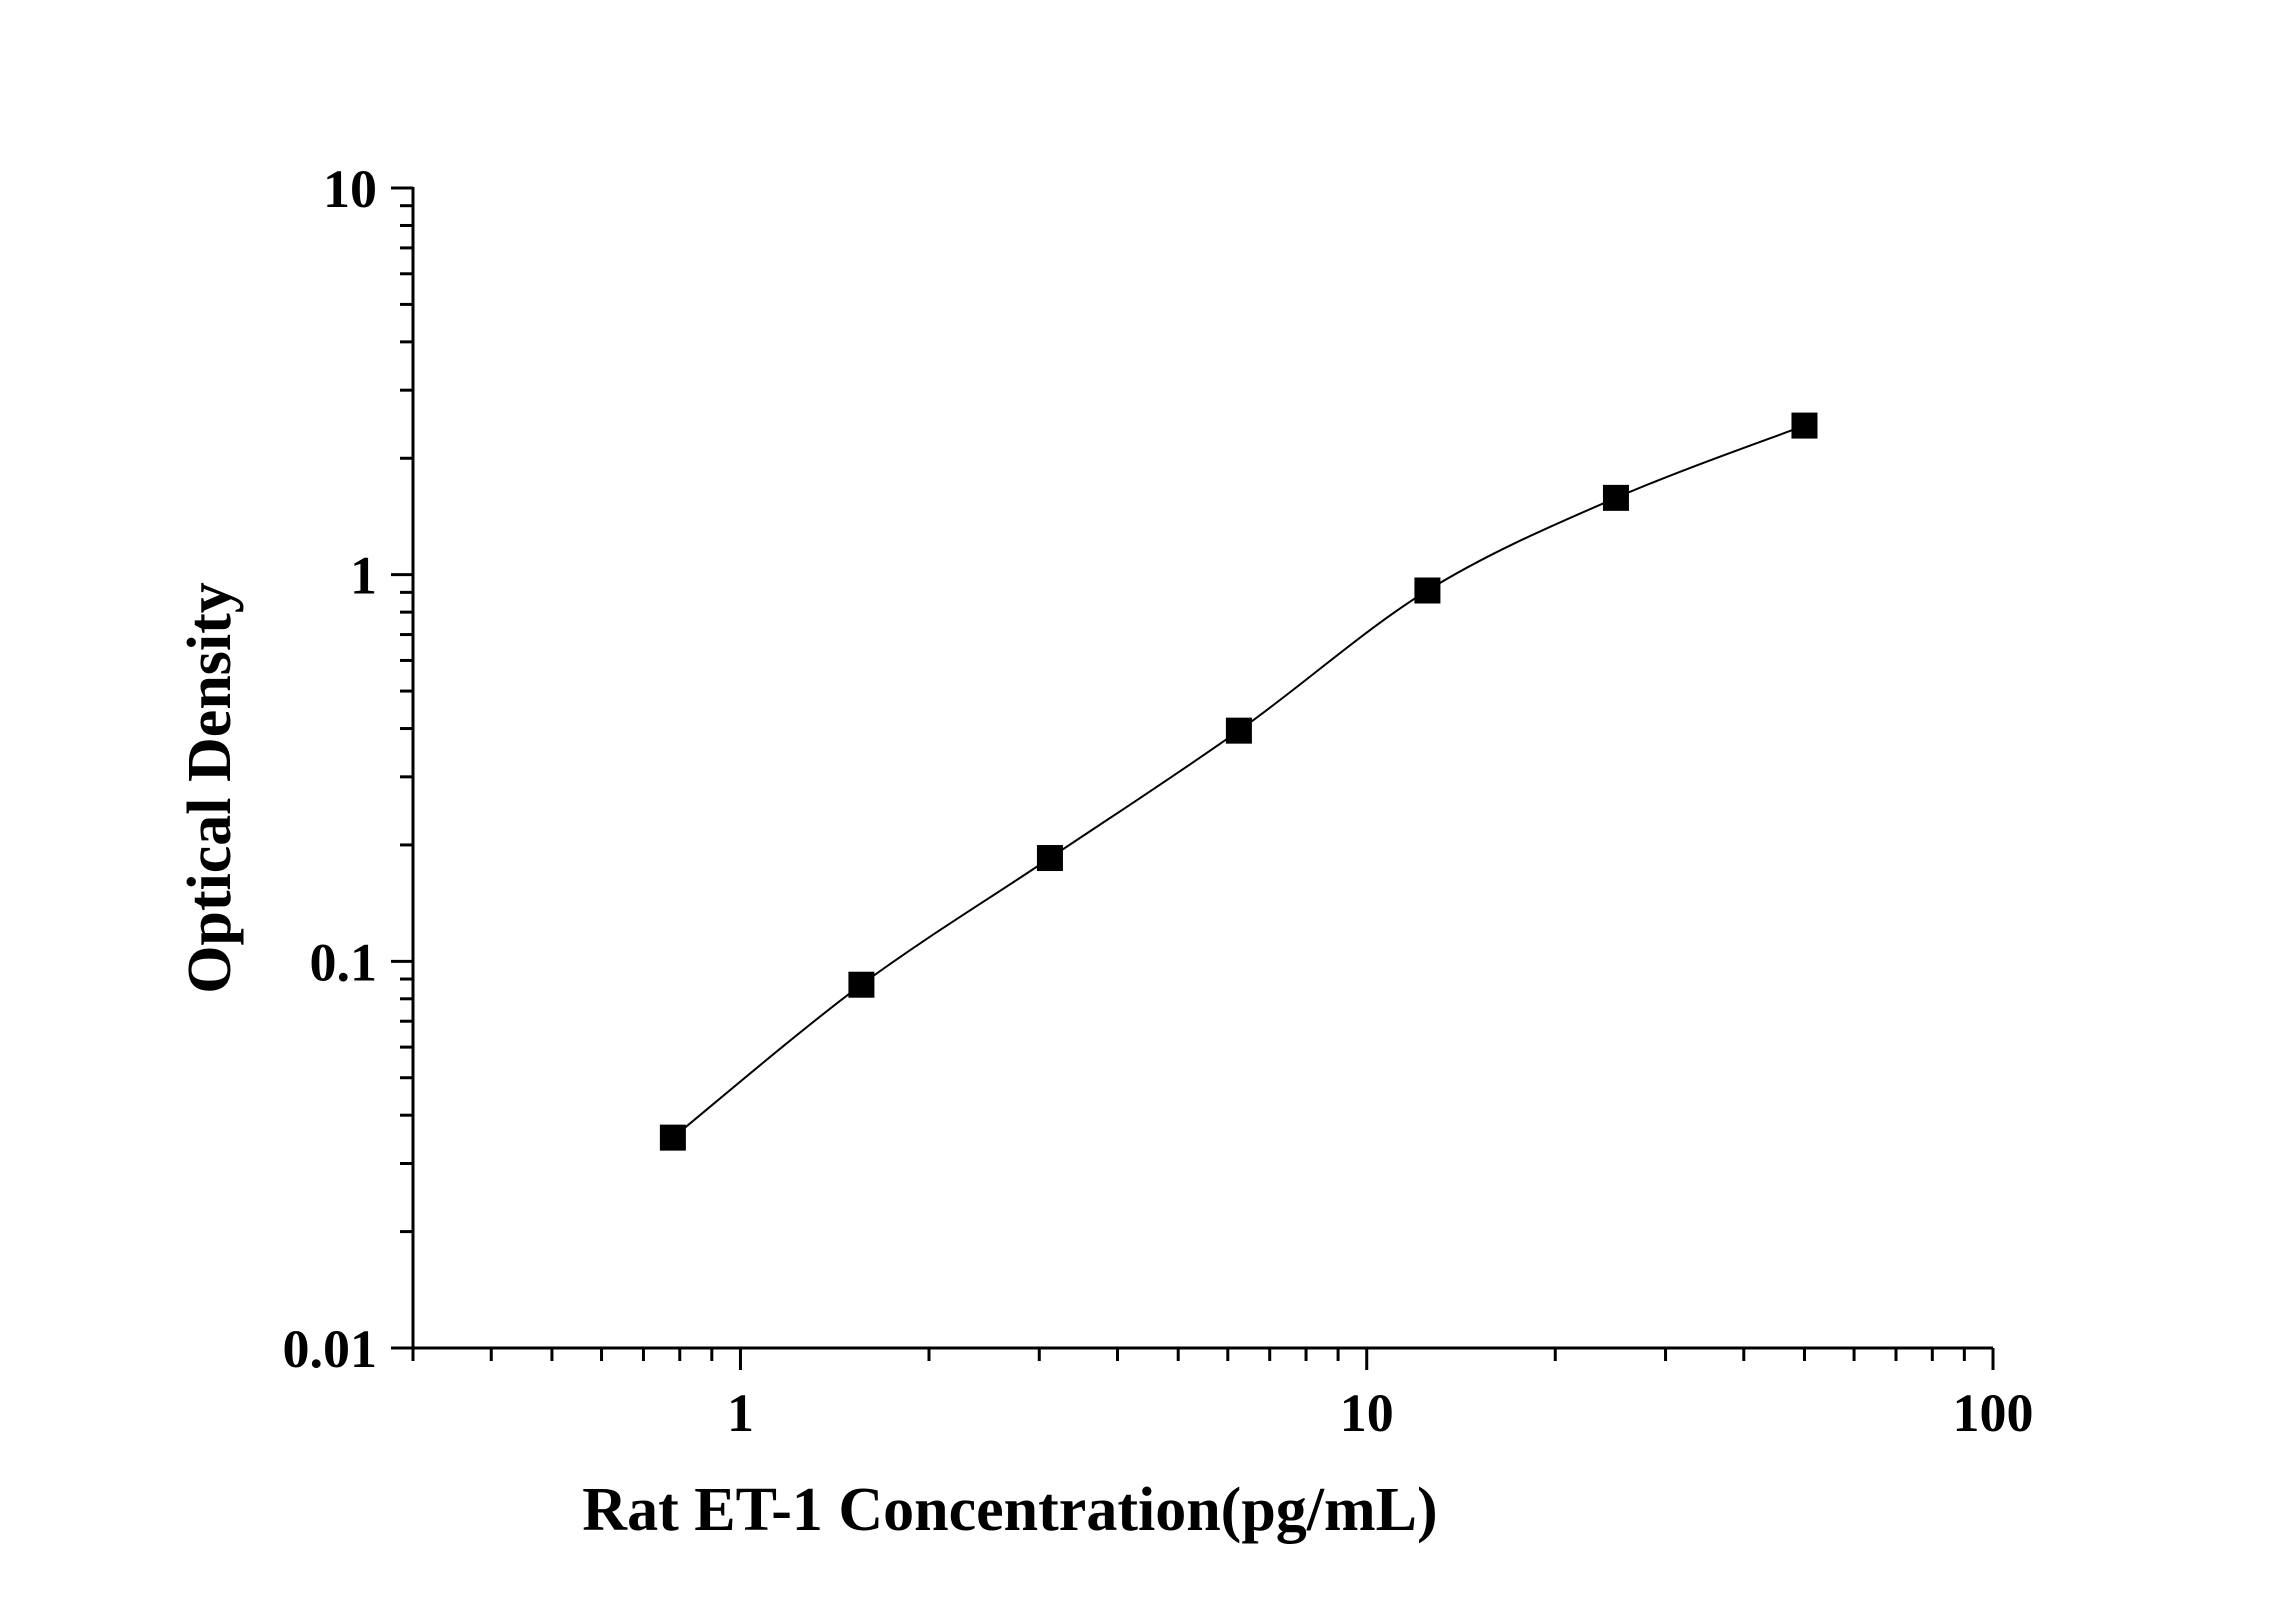 The image size is (2296, 1604). I want to click on x-tick-label: 10, so click(1367, 1413).